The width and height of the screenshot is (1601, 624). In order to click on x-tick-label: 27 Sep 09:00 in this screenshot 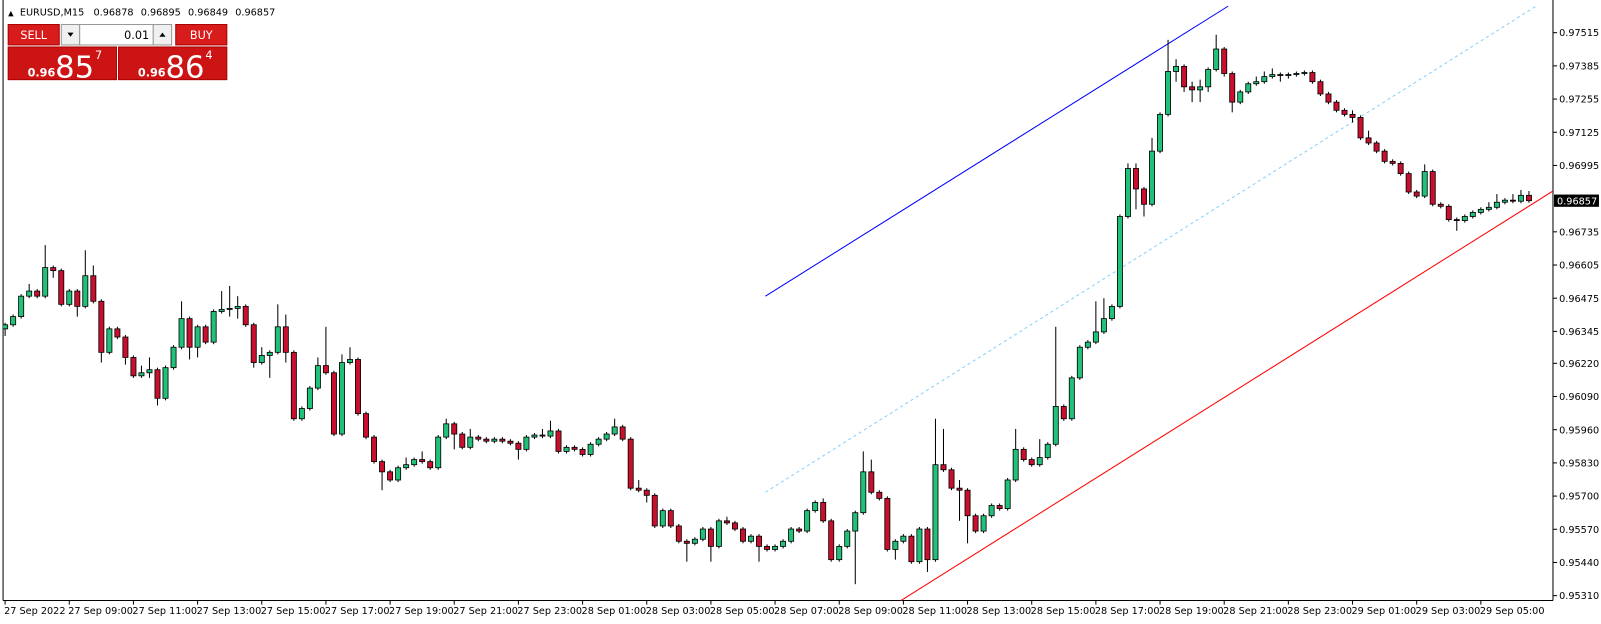, I will do `click(100, 611)`.